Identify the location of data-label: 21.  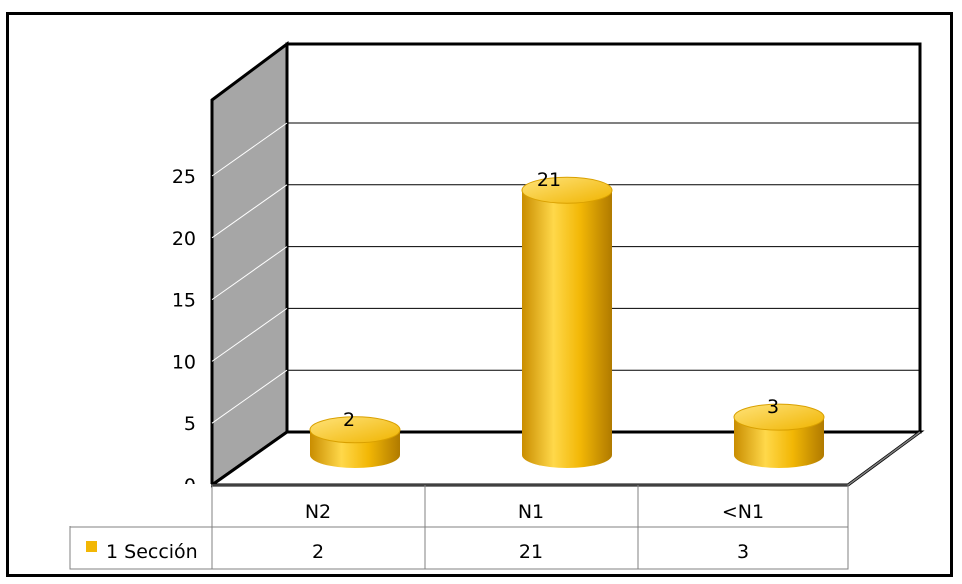
(549, 180).